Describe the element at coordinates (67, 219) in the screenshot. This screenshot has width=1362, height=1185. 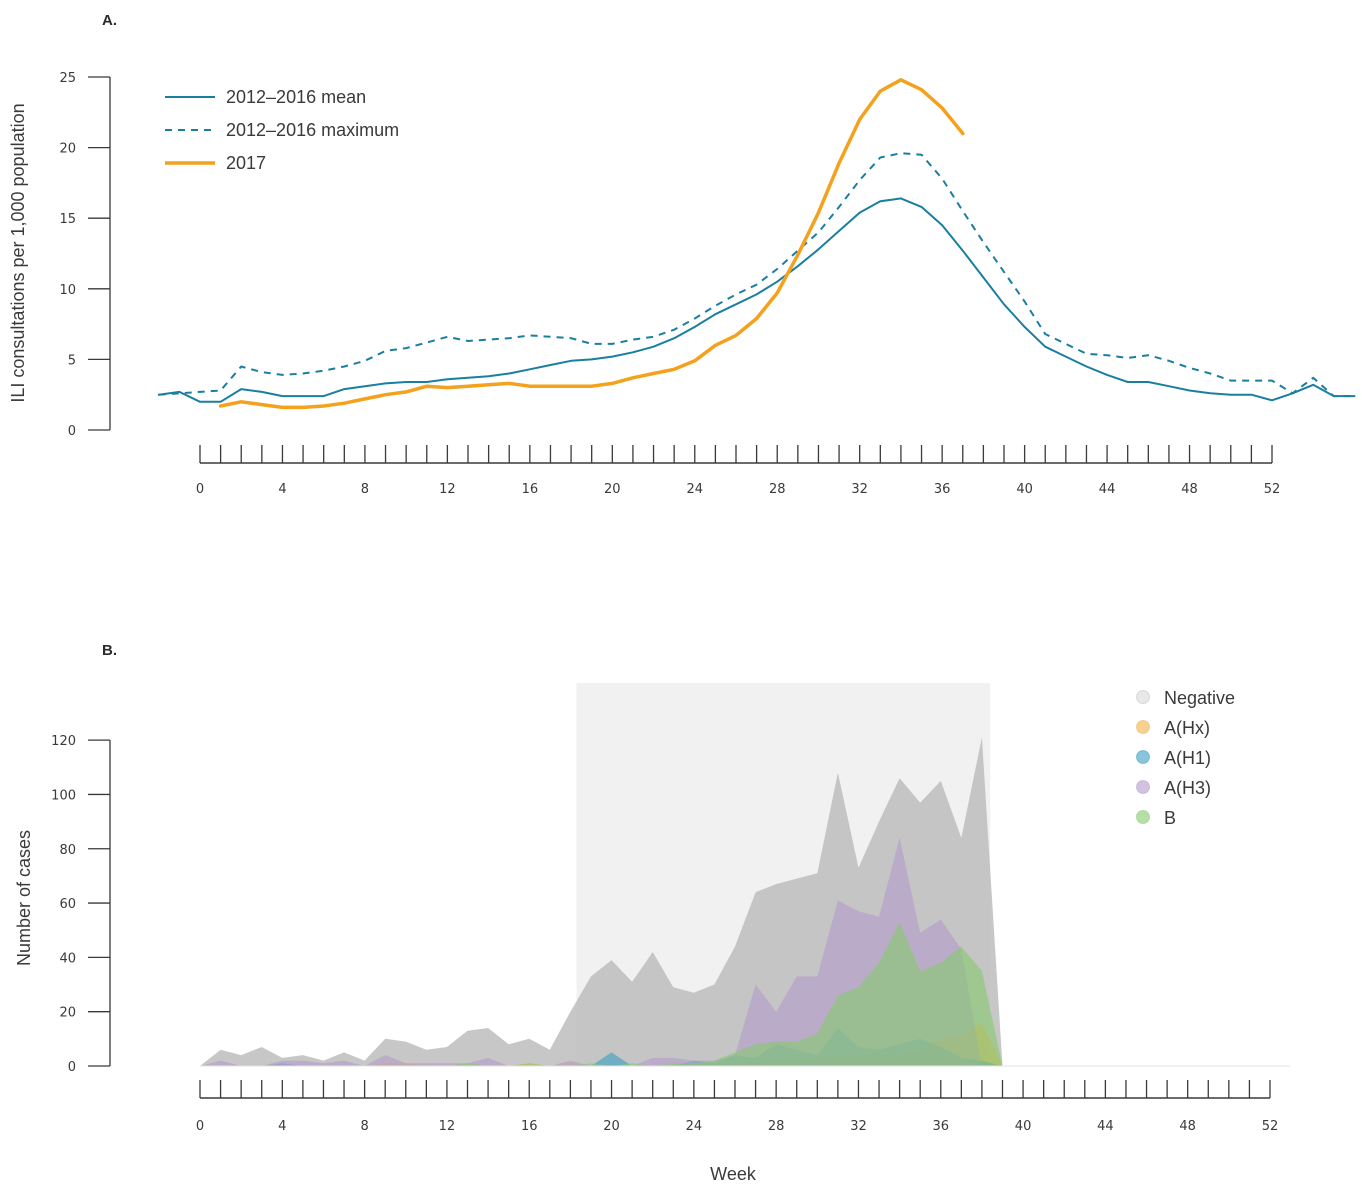
I see `y-tick-label: 15` at that location.